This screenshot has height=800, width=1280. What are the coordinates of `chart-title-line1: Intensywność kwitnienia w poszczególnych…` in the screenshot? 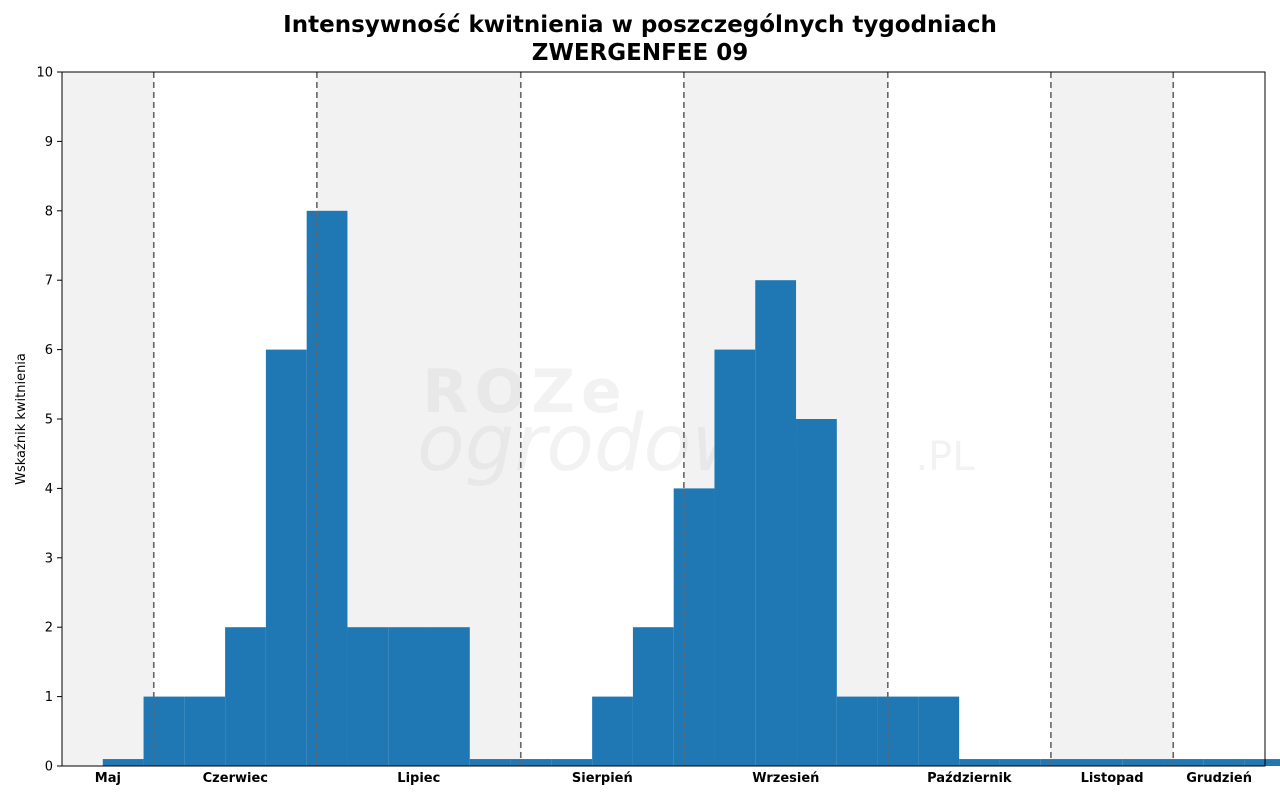 It's located at (640, 25).